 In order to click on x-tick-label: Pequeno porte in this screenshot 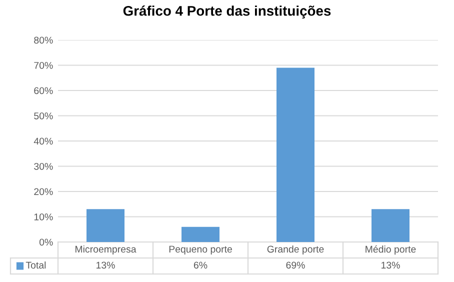, I will do `click(200, 250)`.